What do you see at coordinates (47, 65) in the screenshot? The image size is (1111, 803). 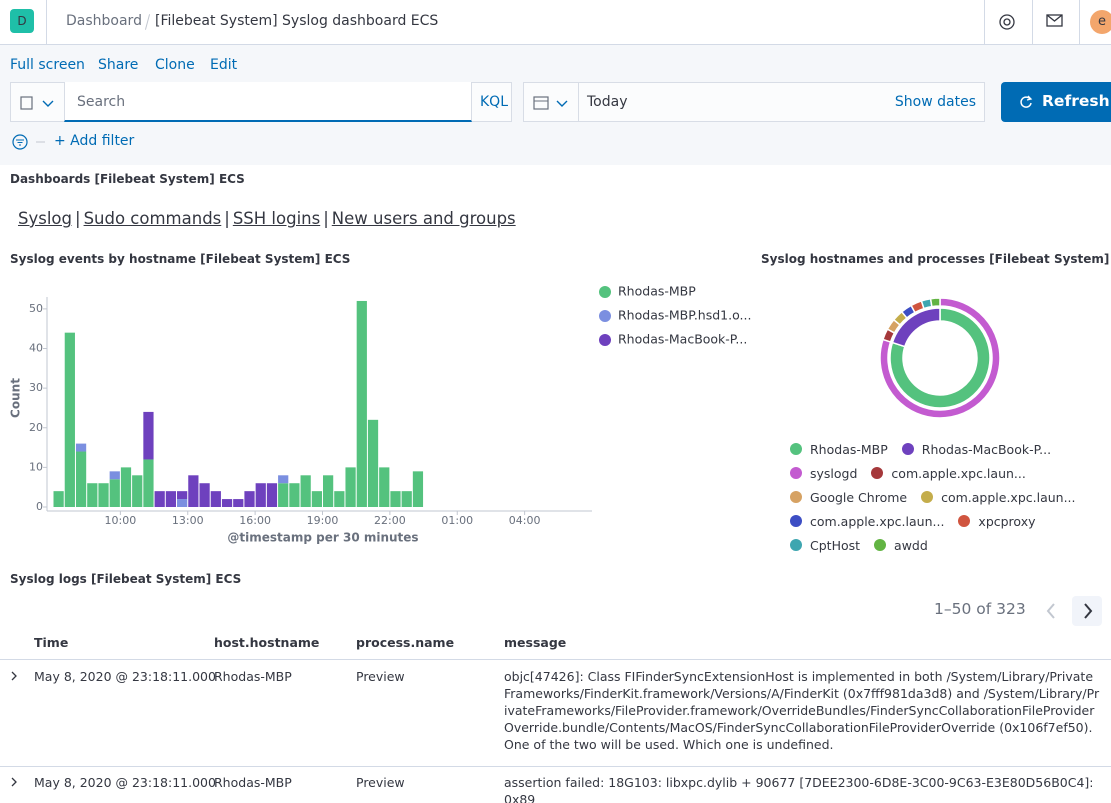 I see `menu-link: Full screen` at bounding box center [47, 65].